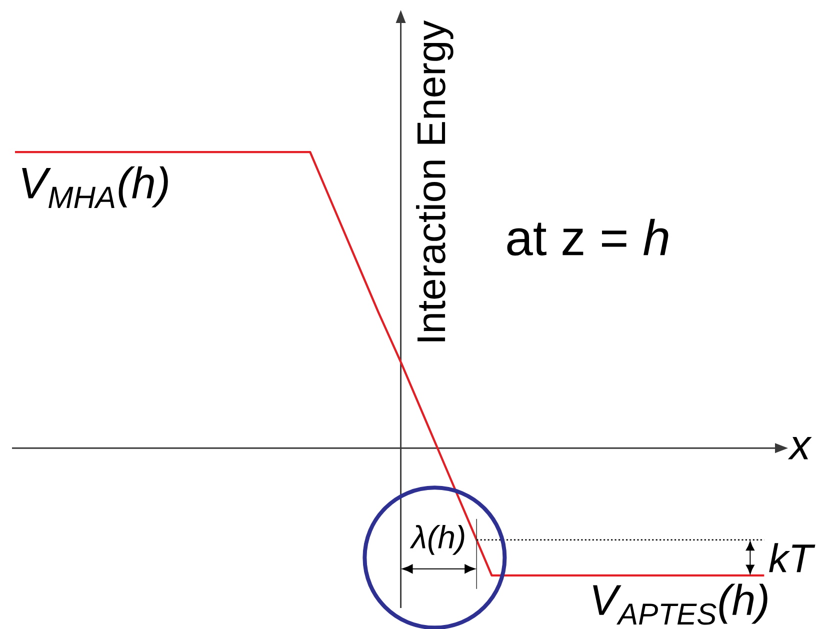  I want to click on annotation: λ(h), so click(437, 540).